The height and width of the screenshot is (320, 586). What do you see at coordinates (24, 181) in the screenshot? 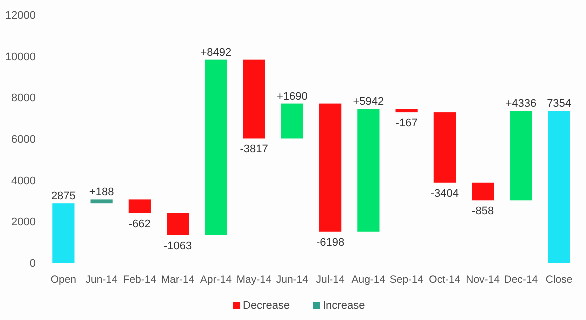
I see `y-tick-label: 4000` at bounding box center [24, 181].